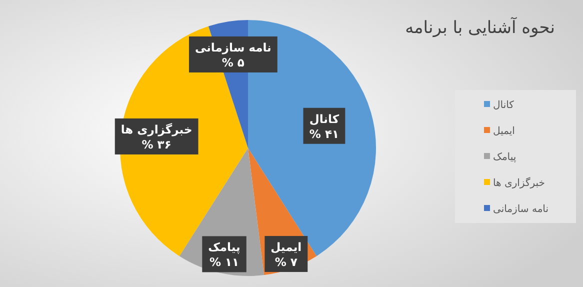  Describe the element at coordinates (480, 27) in the screenshot. I see `chart-title: نحوه آشنایی با برنامه` at that location.